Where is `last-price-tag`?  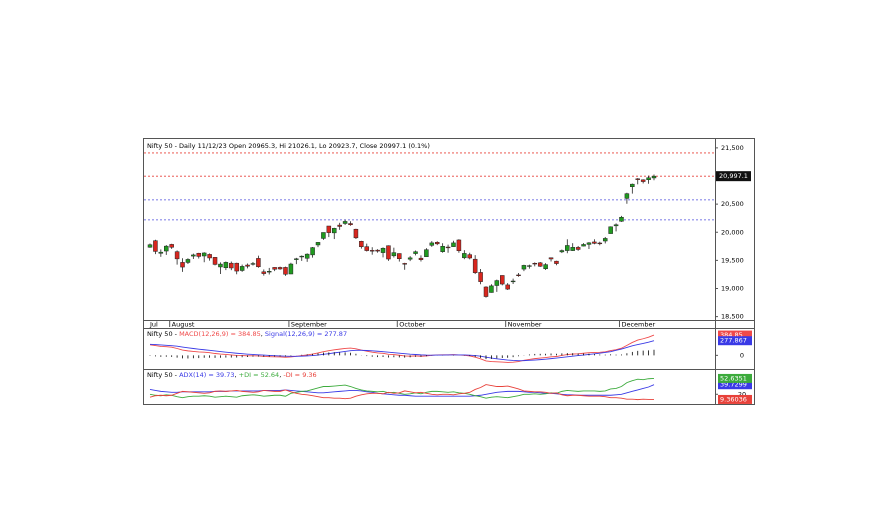
last-price-tag is located at coordinates (733, 176).